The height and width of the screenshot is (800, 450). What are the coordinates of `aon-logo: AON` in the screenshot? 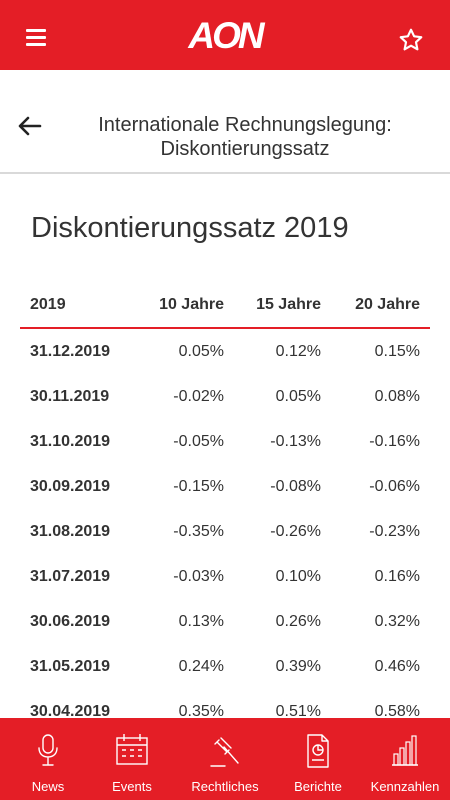 It's located at (226, 35).